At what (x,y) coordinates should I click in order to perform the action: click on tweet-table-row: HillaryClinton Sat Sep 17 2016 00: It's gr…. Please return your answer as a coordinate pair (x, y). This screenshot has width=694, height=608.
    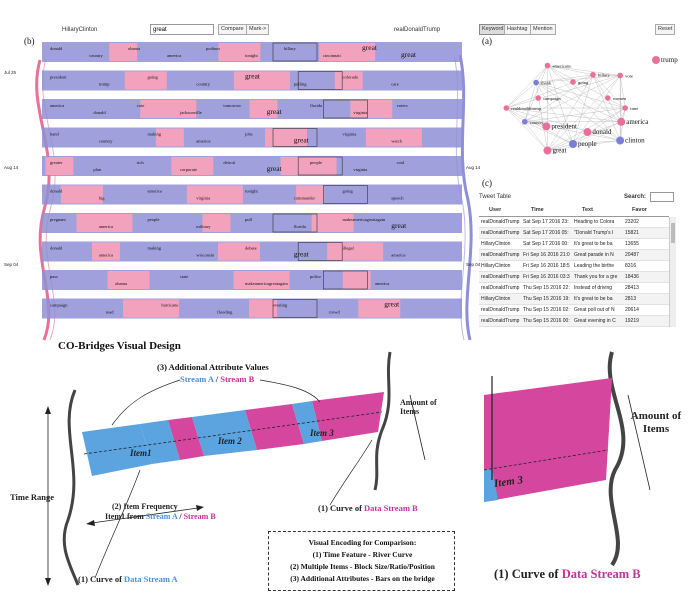
    Looking at the image, I should click on (574, 244).